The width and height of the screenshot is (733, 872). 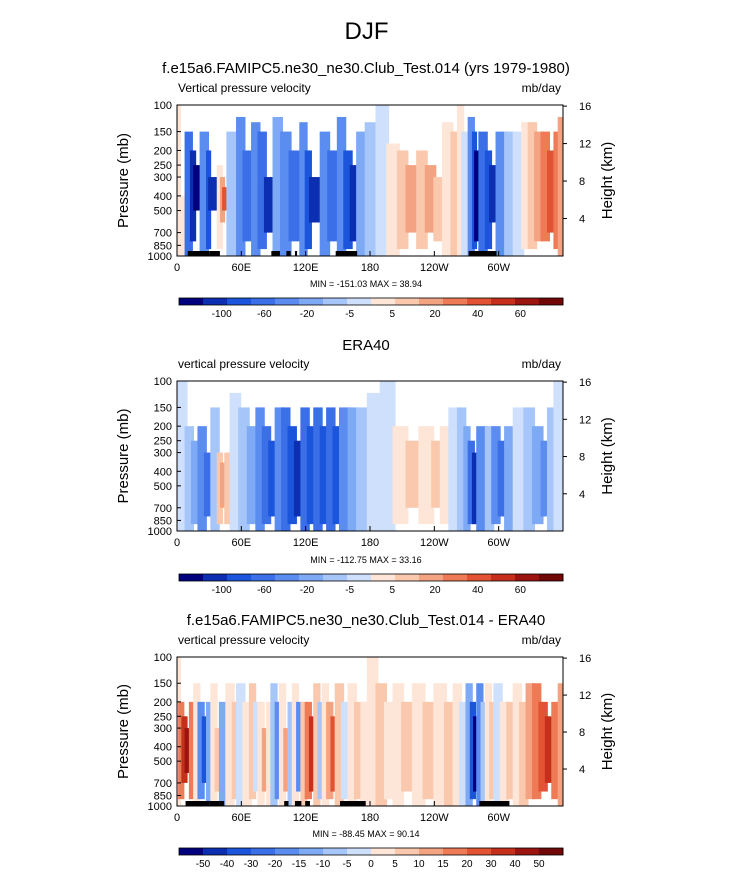 What do you see at coordinates (370, 180) in the screenshot?
I see `contour-field` at bounding box center [370, 180].